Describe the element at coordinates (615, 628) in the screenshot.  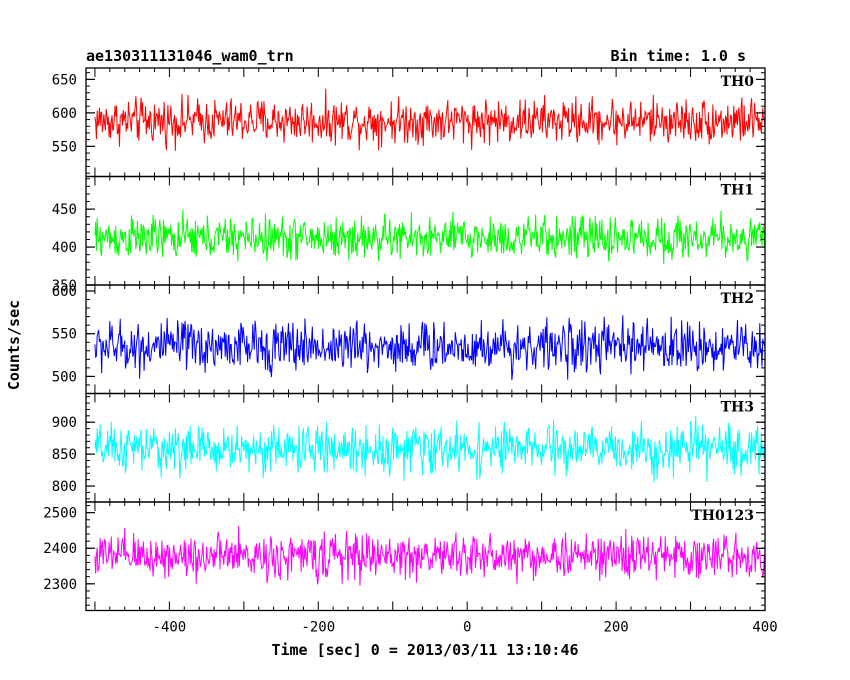
I see `x-tick-label: 200` at that location.